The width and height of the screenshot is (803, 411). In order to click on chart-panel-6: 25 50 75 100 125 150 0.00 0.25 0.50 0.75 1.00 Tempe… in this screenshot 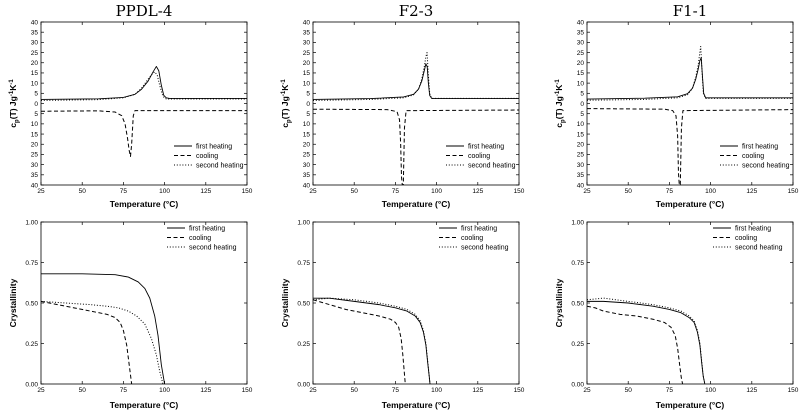, I will do `click(676, 314)`.